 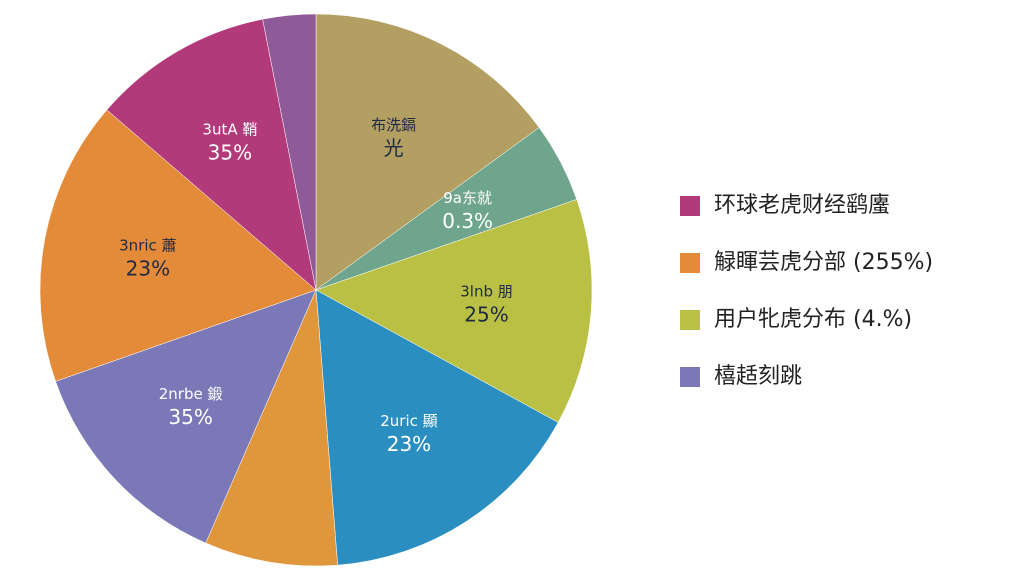 I want to click on slice-percent: 25%, so click(x=486, y=315).